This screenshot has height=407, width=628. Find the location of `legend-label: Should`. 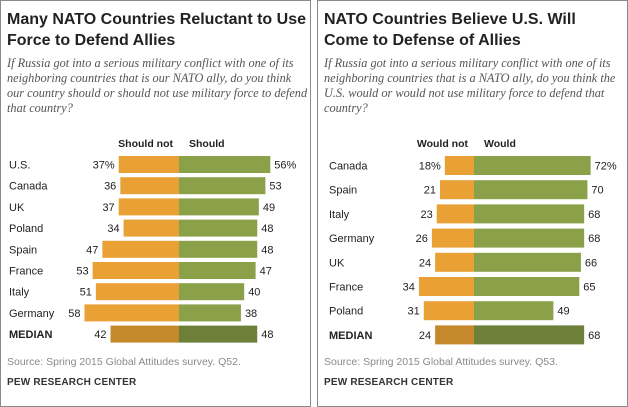

legend-label: Should is located at coordinates (207, 144).